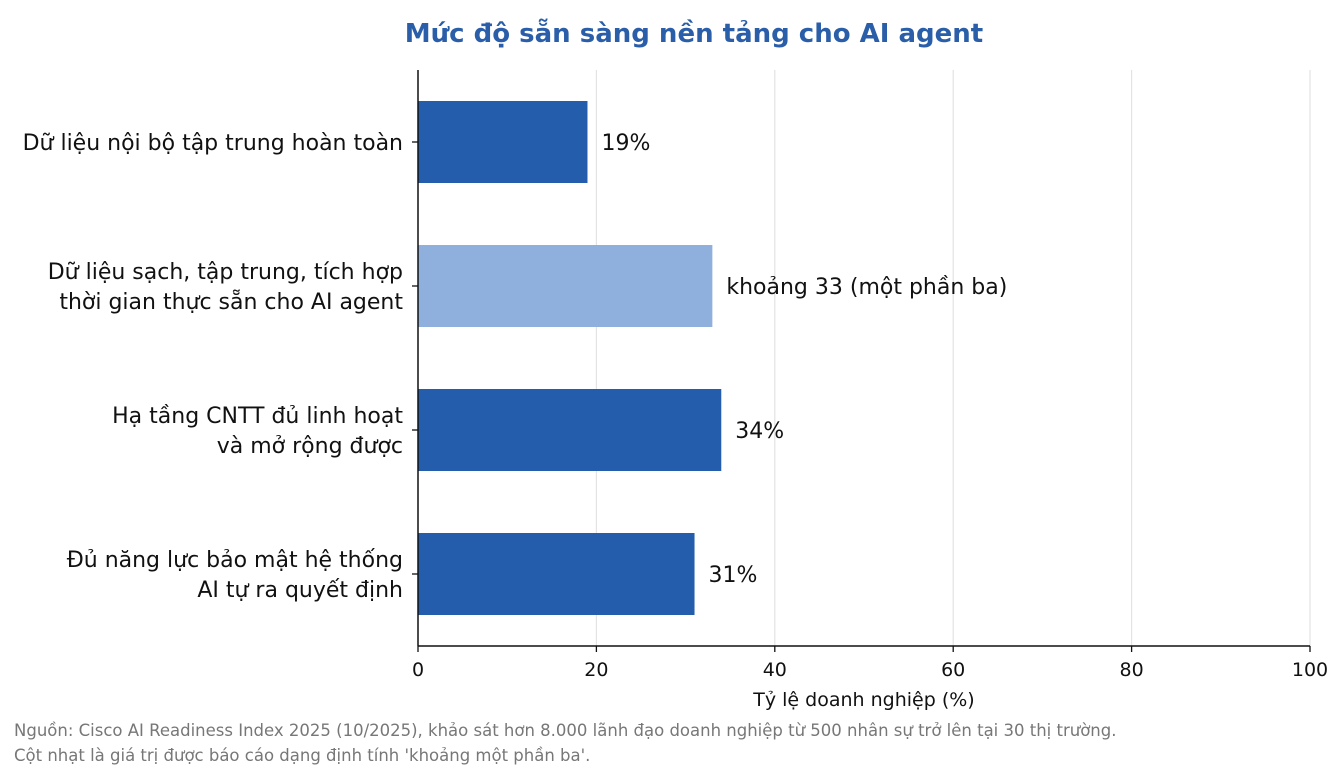  What do you see at coordinates (235, 560) in the screenshot?
I see `category-label: Đủ năng lực bảo mật hệ thống` at bounding box center [235, 560].